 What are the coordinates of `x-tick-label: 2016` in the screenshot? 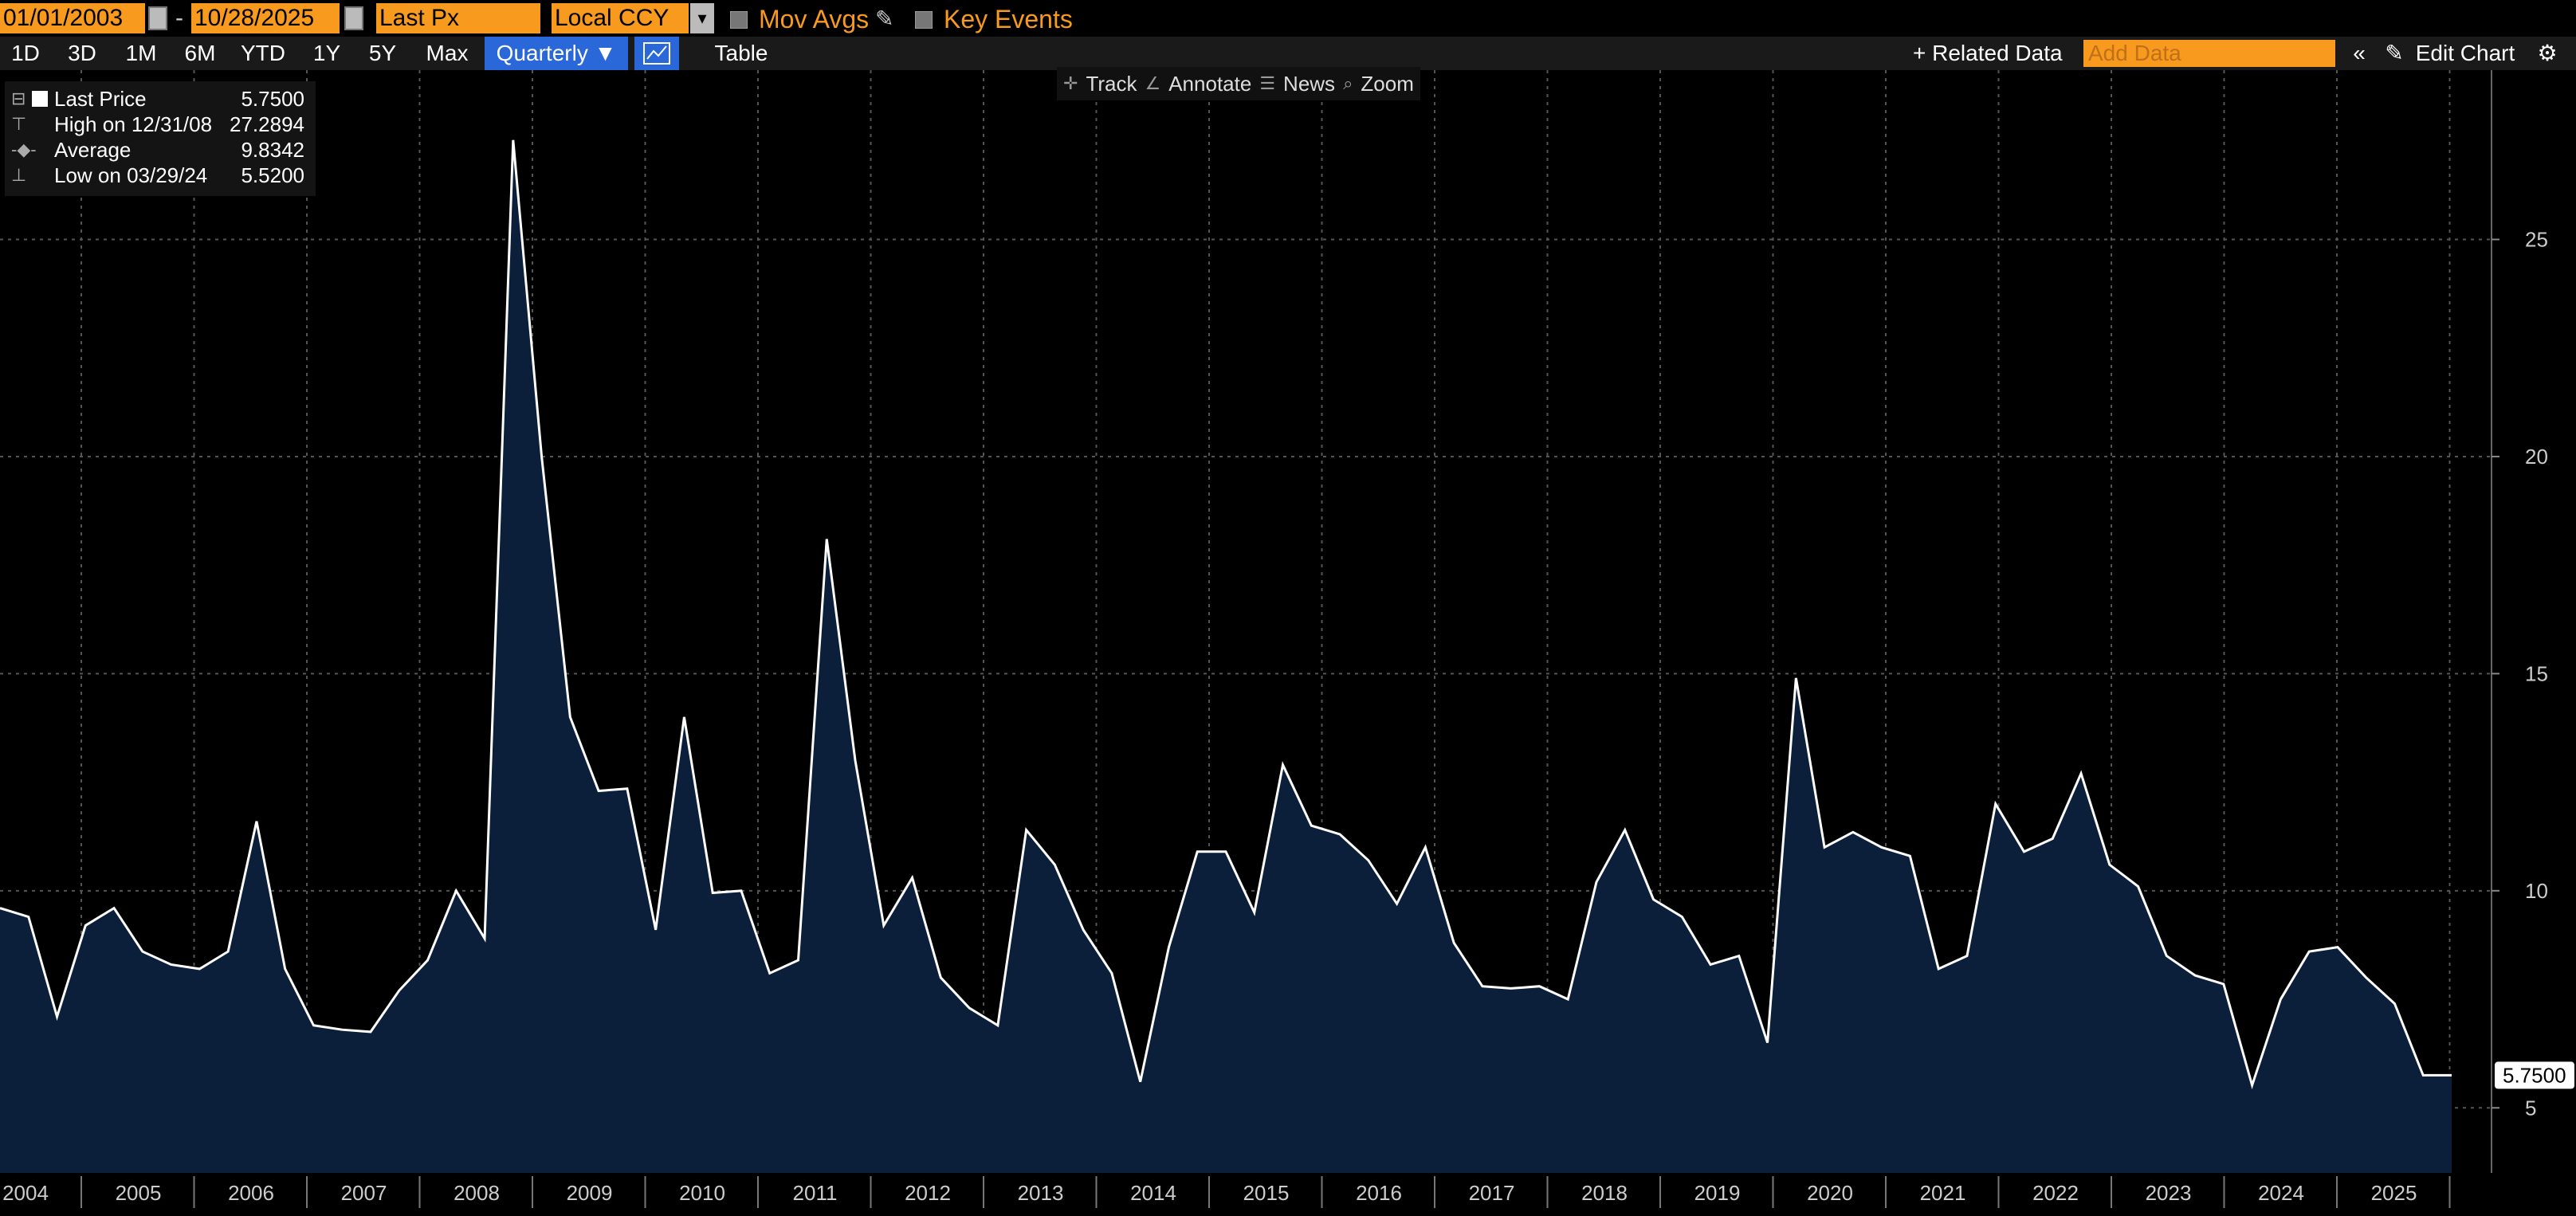 It's located at (1379, 1193).